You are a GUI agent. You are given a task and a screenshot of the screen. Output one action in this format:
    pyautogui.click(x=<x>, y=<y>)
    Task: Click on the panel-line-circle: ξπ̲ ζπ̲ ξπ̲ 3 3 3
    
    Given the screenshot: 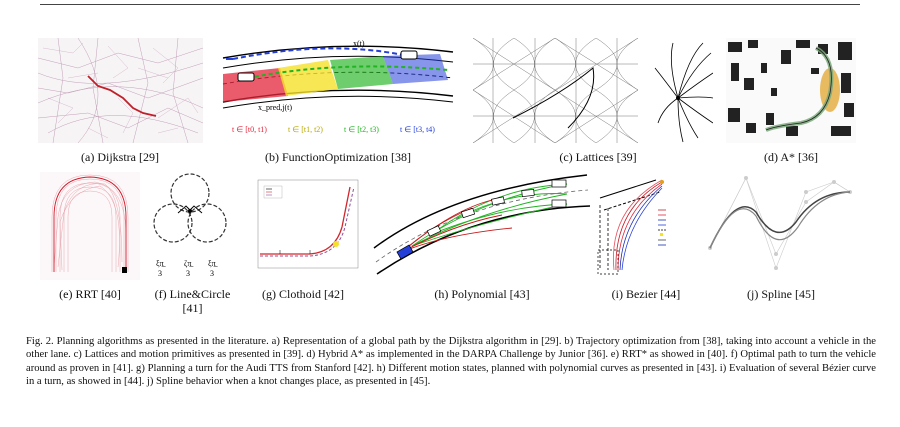 What is the action you would take?
    pyautogui.click(x=190, y=224)
    